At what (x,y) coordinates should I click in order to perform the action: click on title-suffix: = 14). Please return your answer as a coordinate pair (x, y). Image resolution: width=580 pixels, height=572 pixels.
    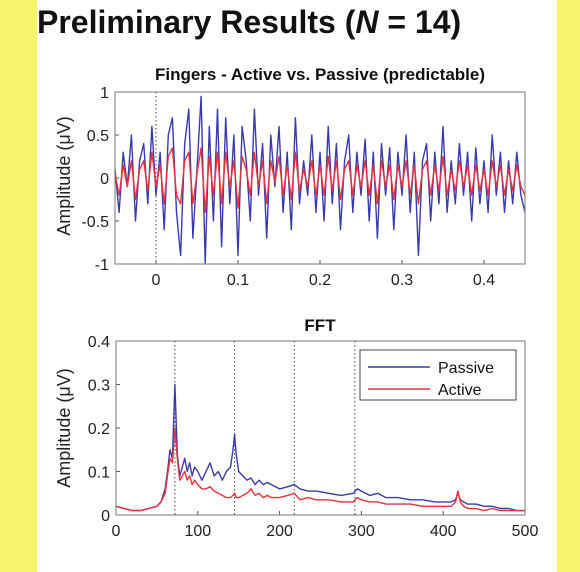
    Looking at the image, I should click on (420, 22).